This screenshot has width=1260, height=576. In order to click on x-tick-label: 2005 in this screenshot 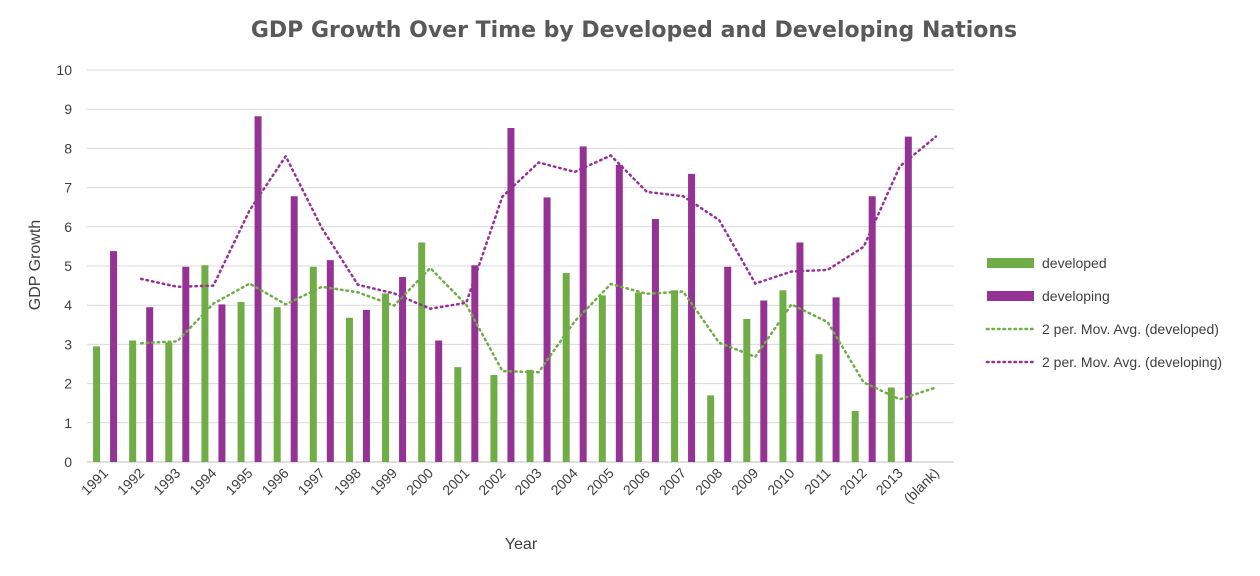, I will do `click(600, 481)`.